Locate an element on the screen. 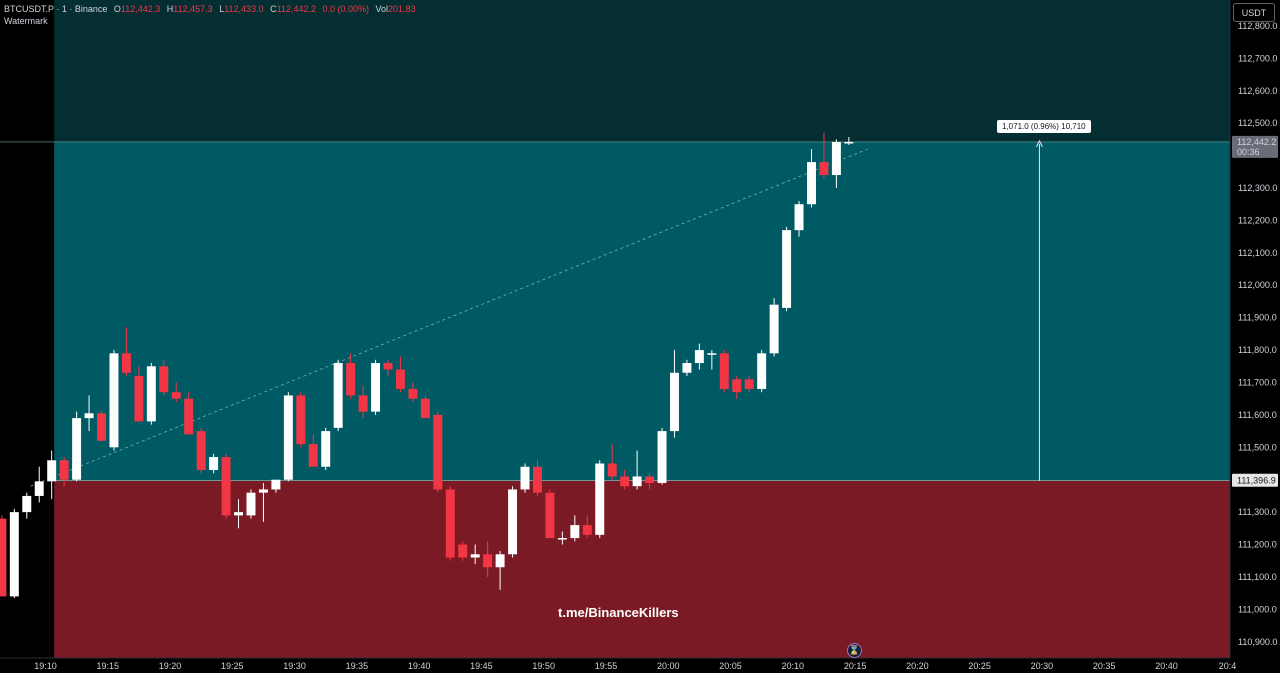 Image resolution: width=1280 pixels, height=673 pixels. measure-arrow-head is located at coordinates (1039, 143).